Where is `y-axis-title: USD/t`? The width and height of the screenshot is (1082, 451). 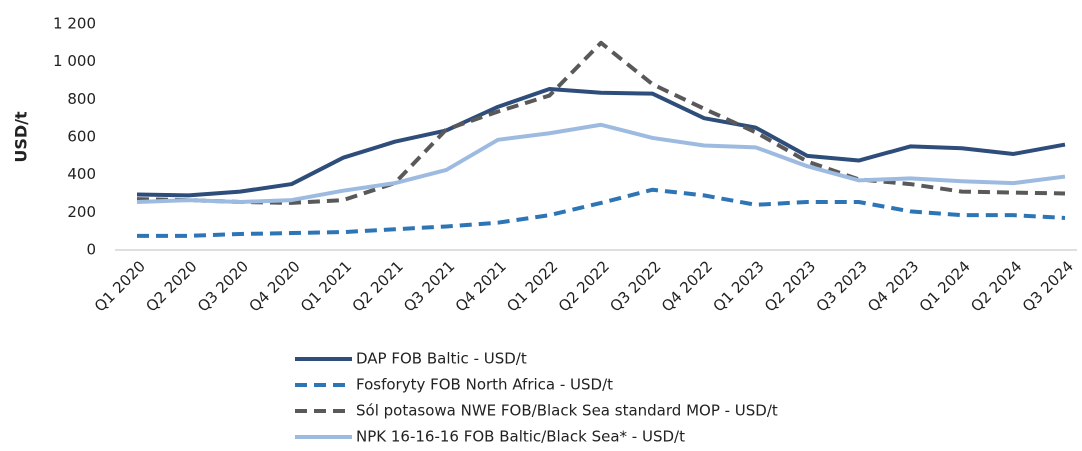
y-axis-title: USD/t is located at coordinates (21, 137).